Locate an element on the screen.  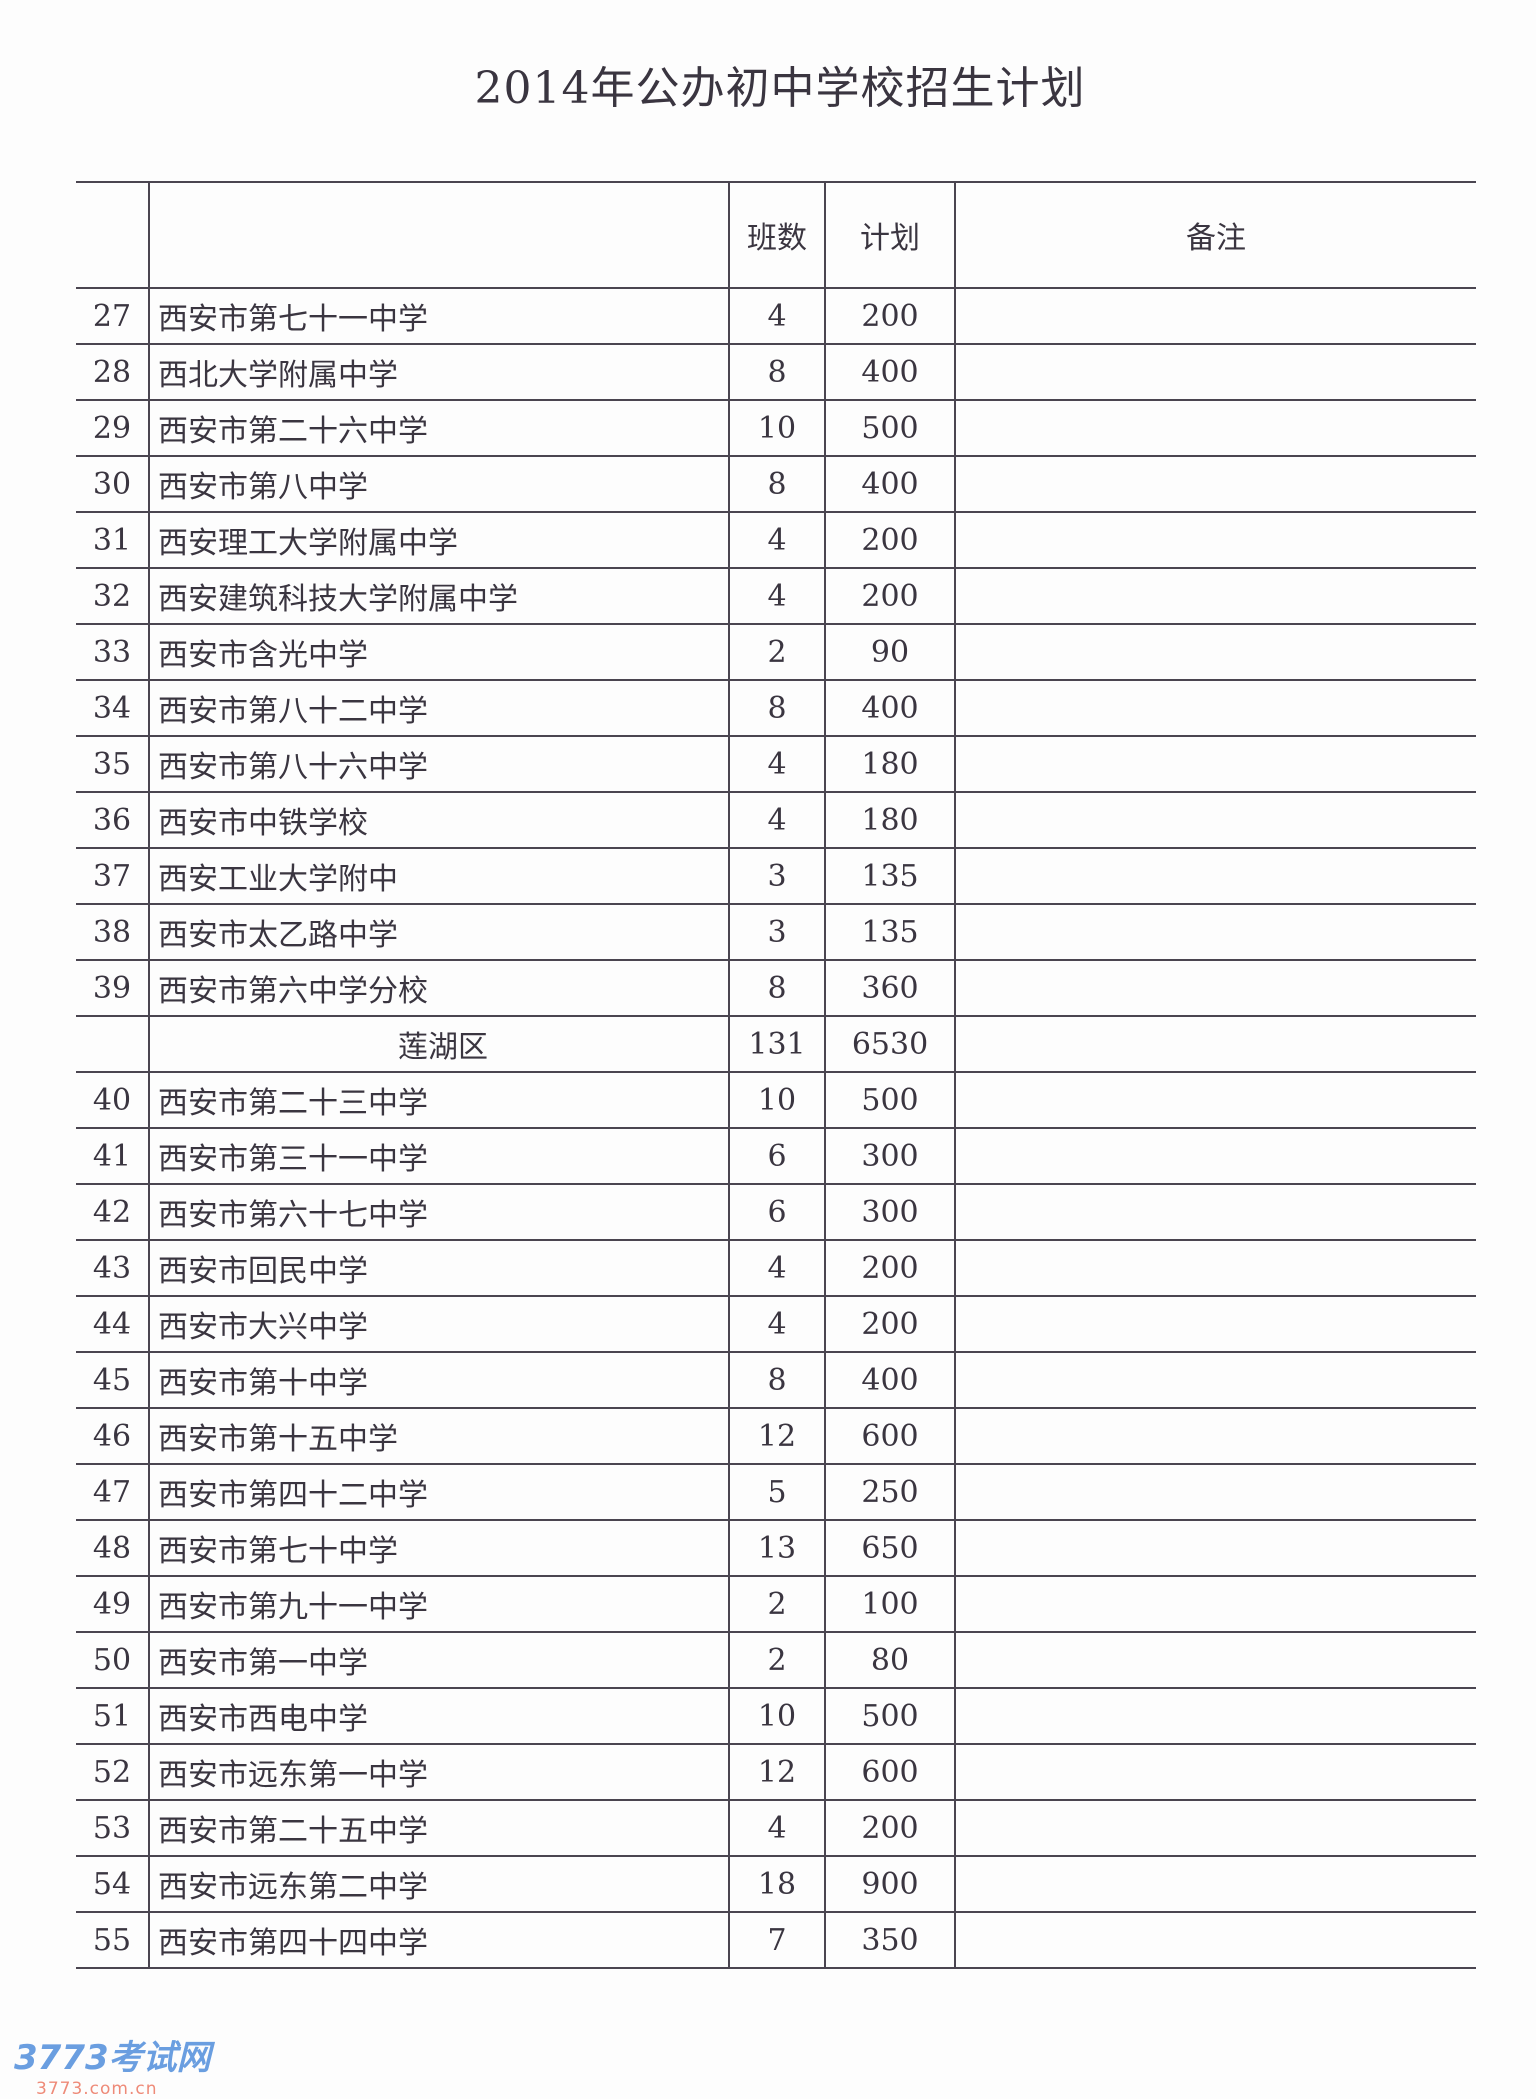
table-row: 27 西安市第七十一中学 4 200 is located at coordinates (776, 316).